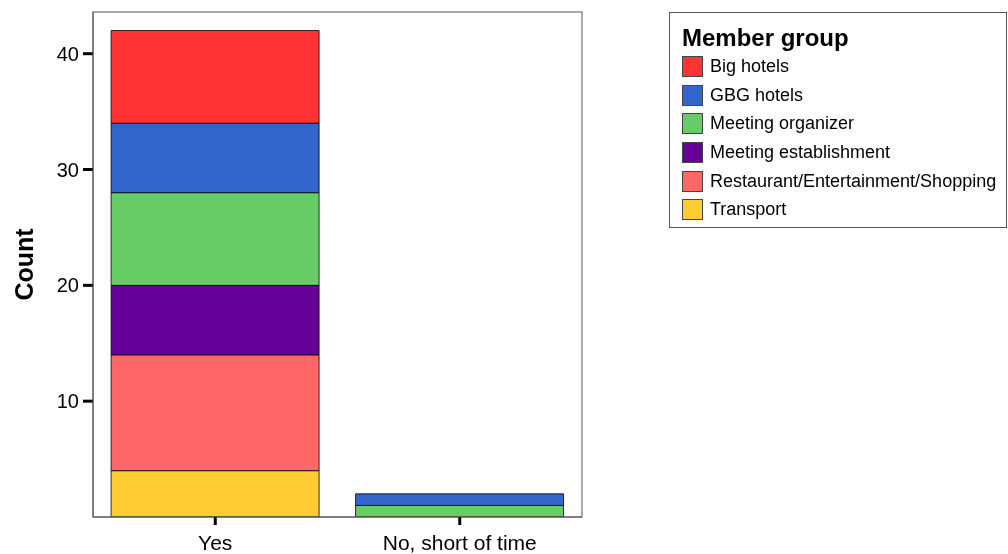  What do you see at coordinates (24, 264) in the screenshot?
I see `y-axis-title: Count` at bounding box center [24, 264].